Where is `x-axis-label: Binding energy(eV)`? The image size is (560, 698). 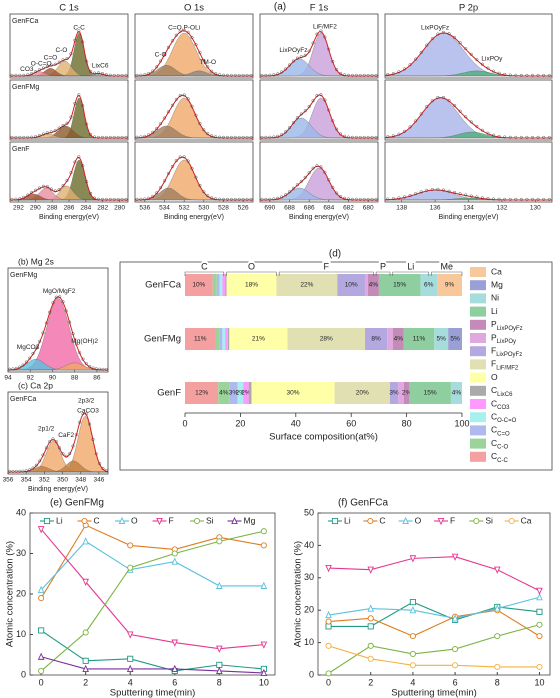
x-axis-label: Binding energy(eV) is located at coordinates (69, 217).